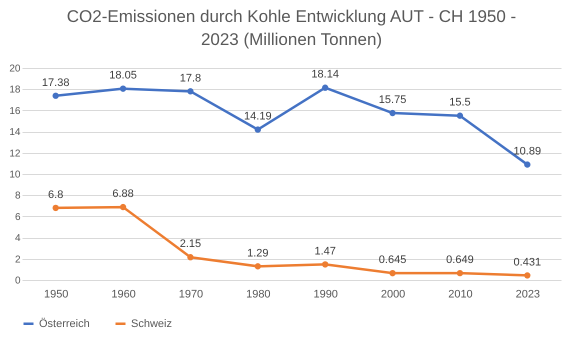  What do you see at coordinates (17, 196) in the screenshot?
I see `y-tick-label: 8` at bounding box center [17, 196].